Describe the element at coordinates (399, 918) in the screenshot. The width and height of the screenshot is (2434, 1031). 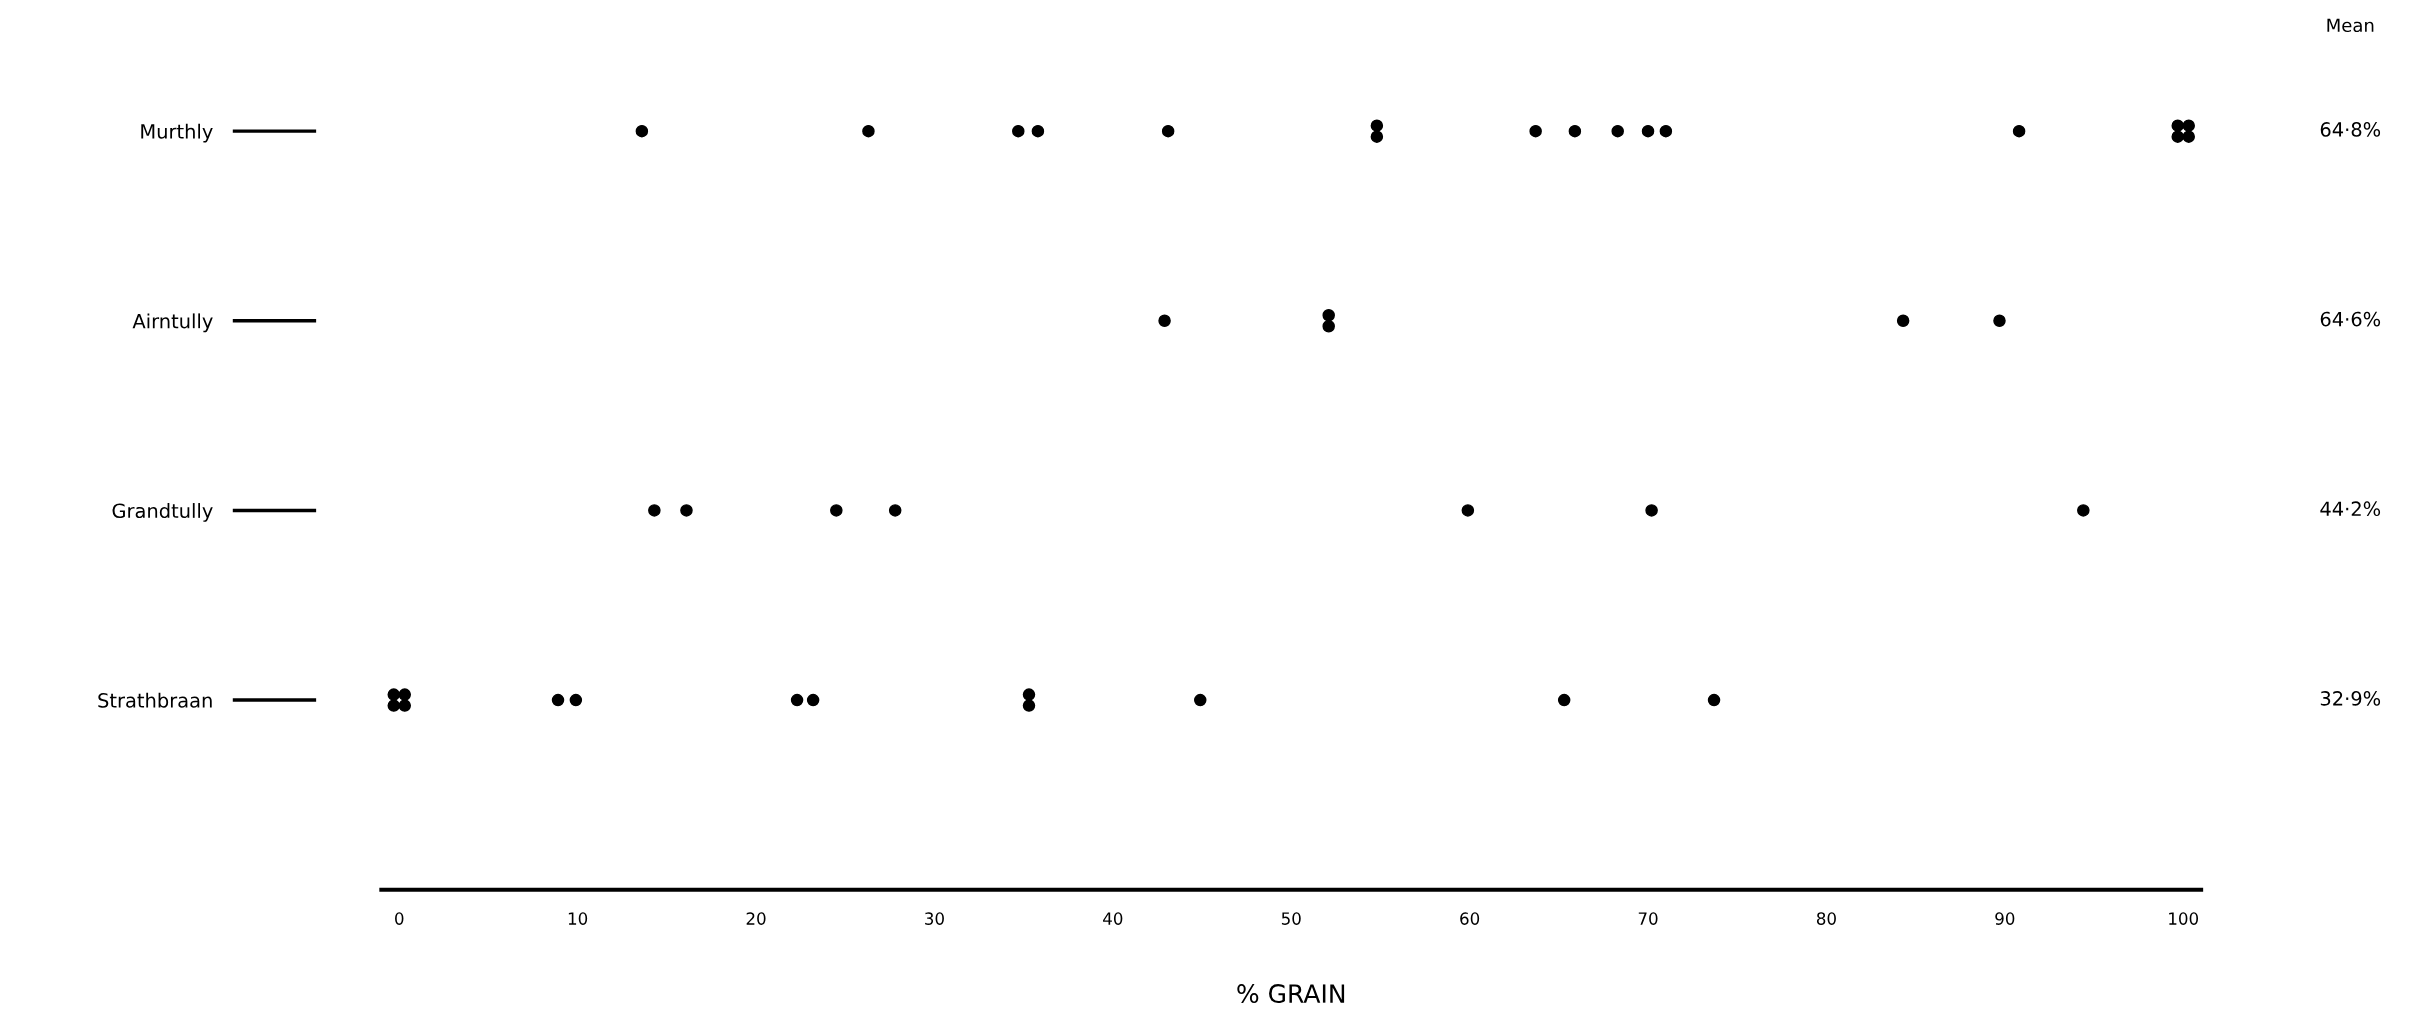
I see `x-tick-label: 0` at that location.